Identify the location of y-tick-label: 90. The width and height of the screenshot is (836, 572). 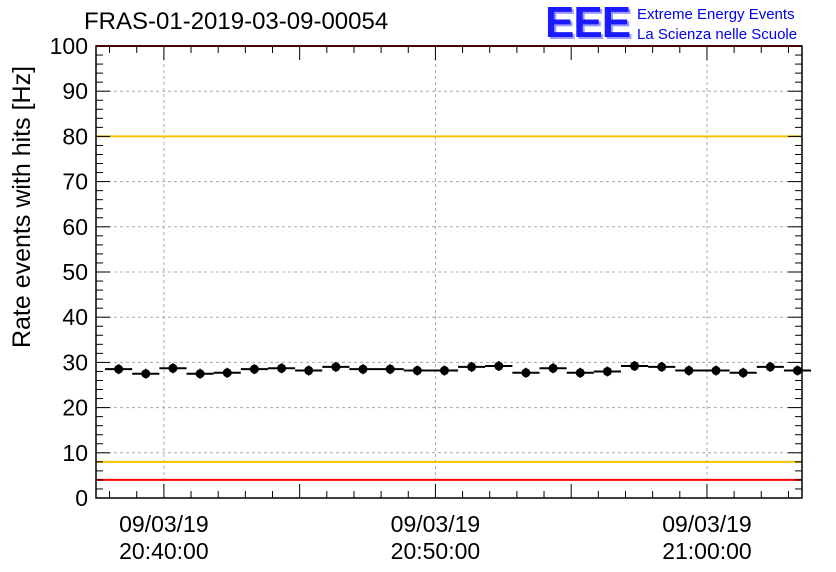
(75, 91).